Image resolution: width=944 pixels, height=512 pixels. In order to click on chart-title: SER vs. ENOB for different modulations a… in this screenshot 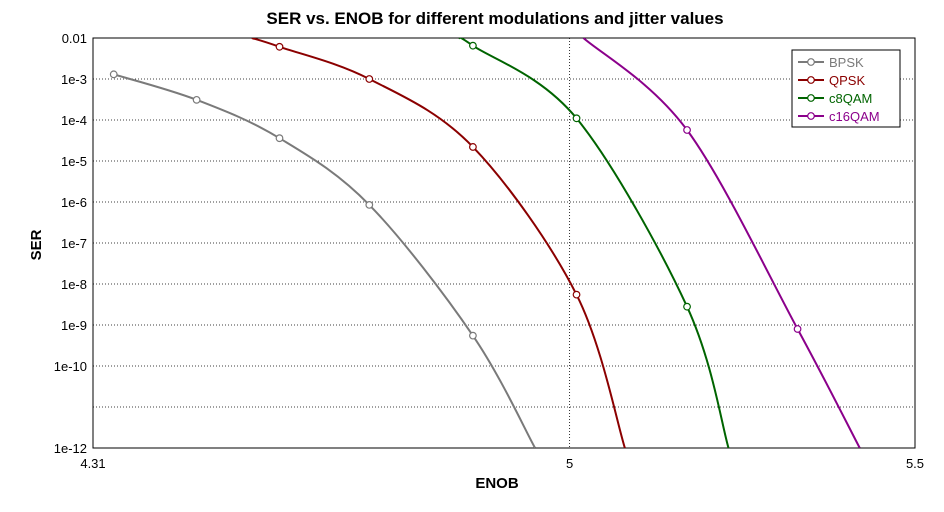, I will do `click(494, 18)`.